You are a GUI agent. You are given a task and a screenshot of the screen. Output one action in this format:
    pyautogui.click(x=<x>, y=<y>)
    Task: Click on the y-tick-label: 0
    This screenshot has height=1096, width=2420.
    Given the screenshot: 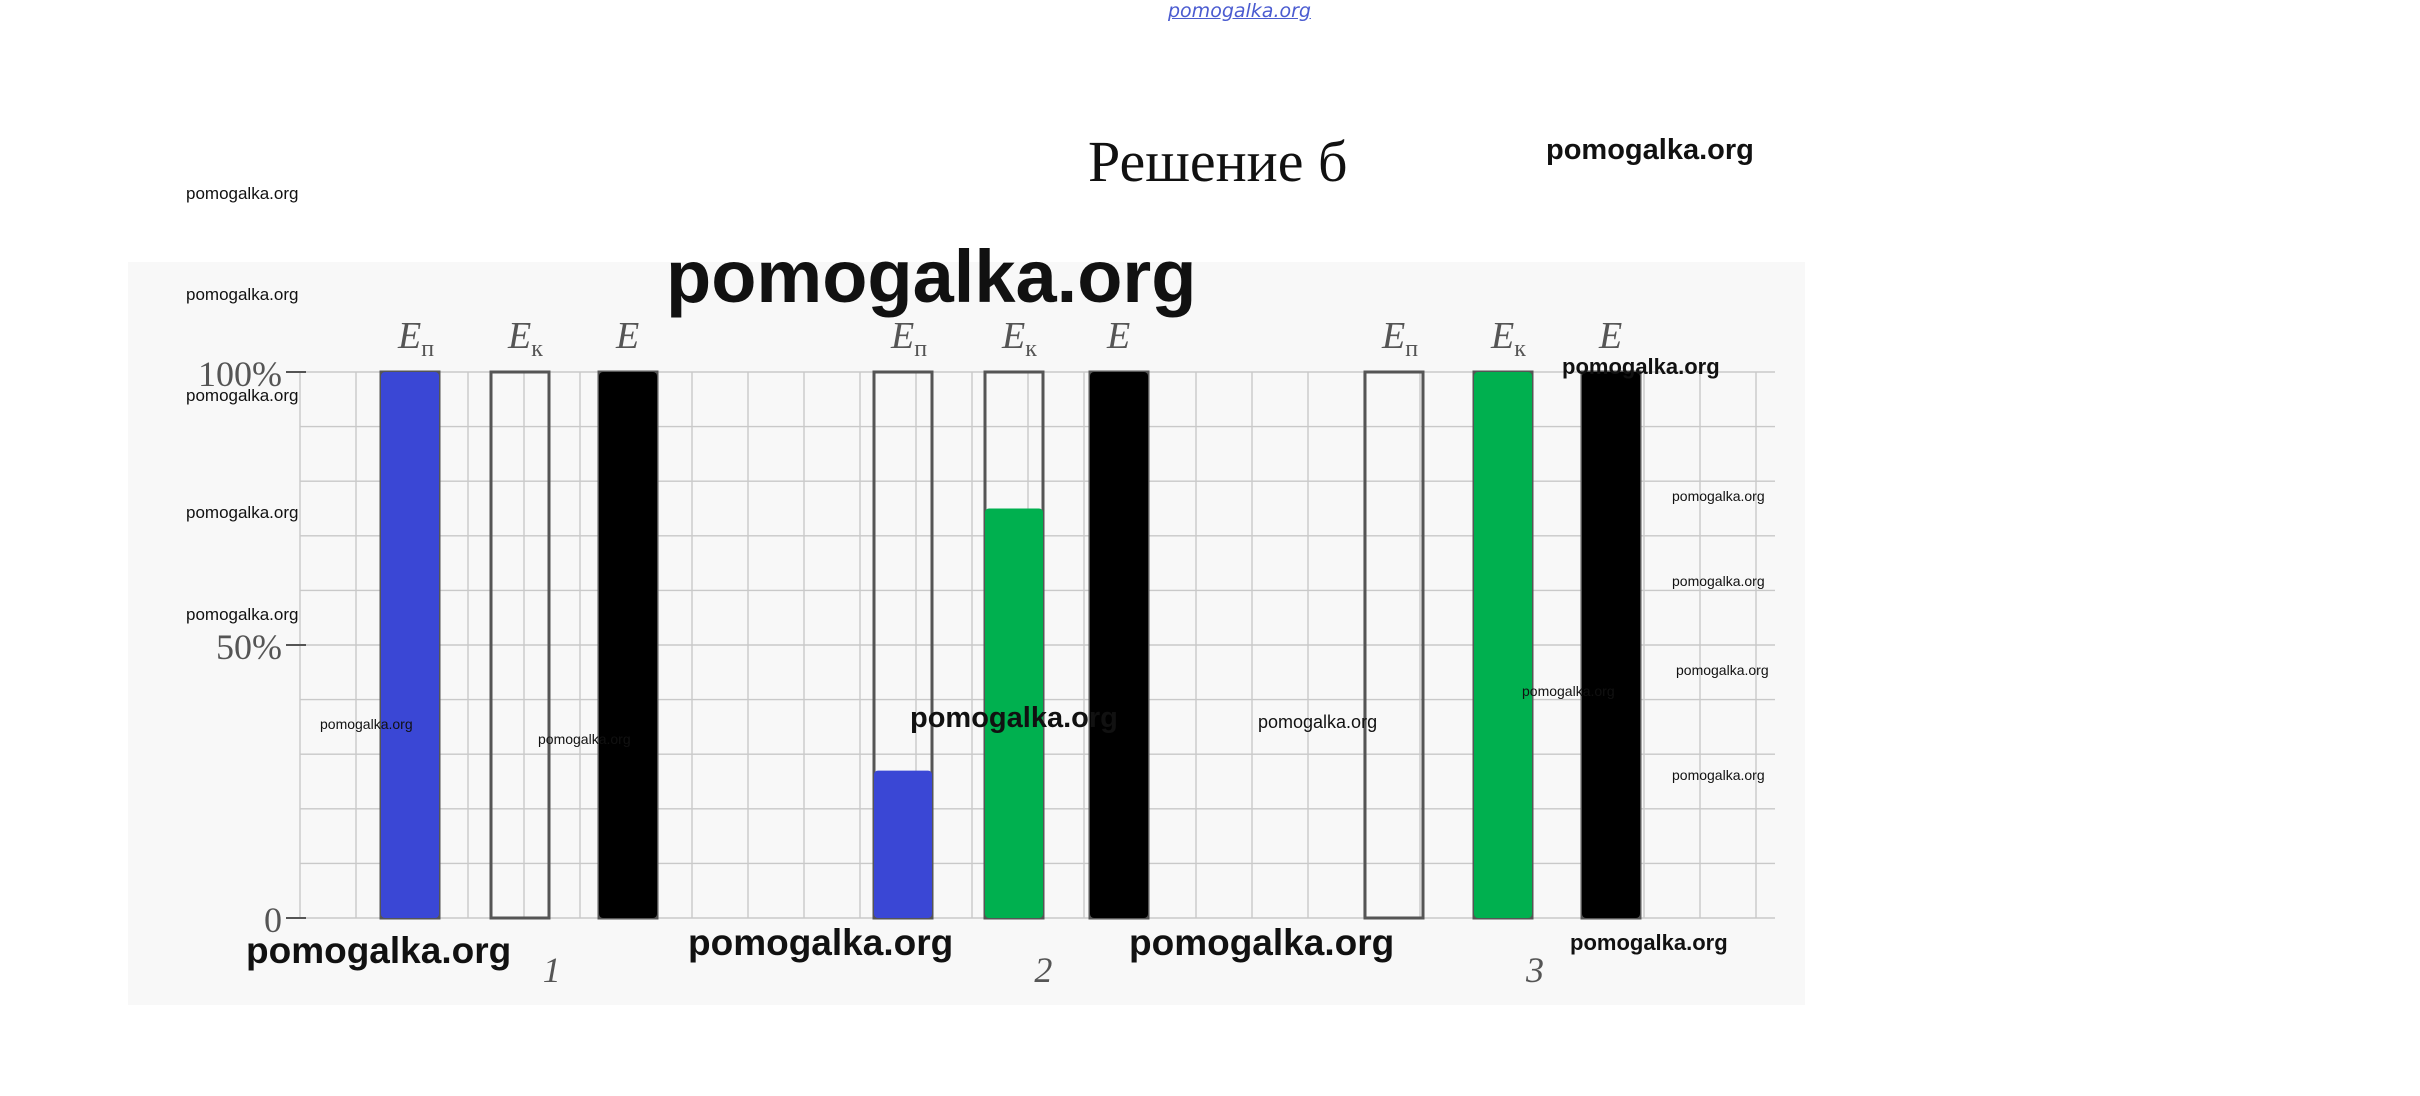 What is the action you would take?
    pyautogui.click(x=273, y=920)
    